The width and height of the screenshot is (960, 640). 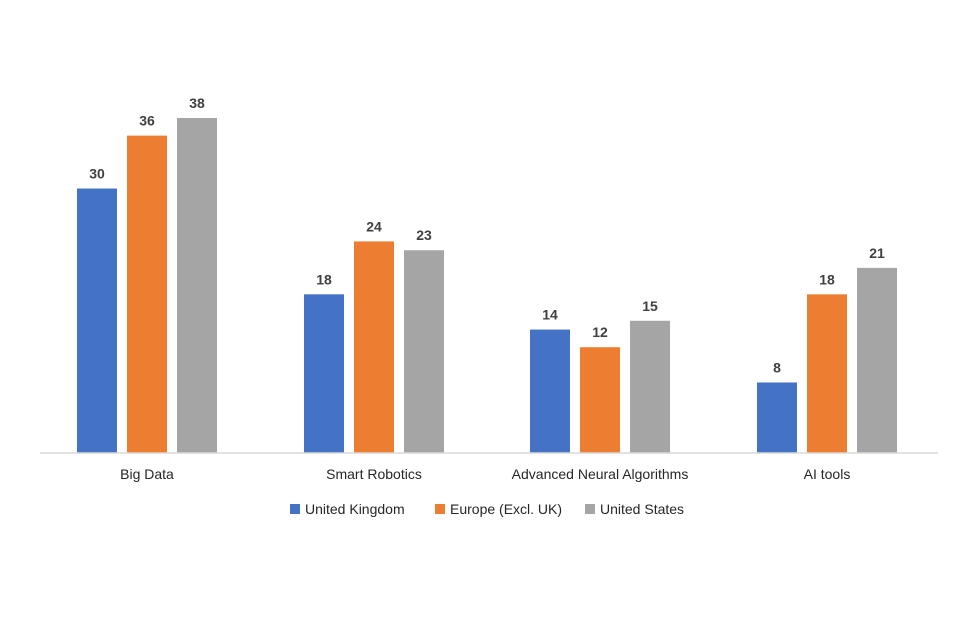 I want to click on legend-swatch-united-kingdom, so click(x=295, y=509).